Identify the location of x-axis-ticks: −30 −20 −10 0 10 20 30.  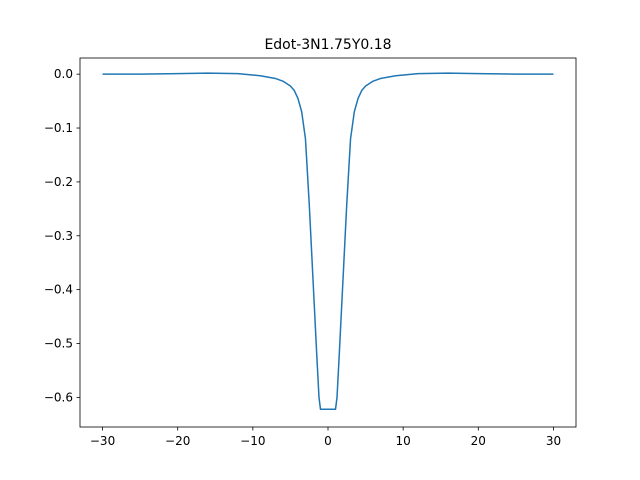
(325, 437).